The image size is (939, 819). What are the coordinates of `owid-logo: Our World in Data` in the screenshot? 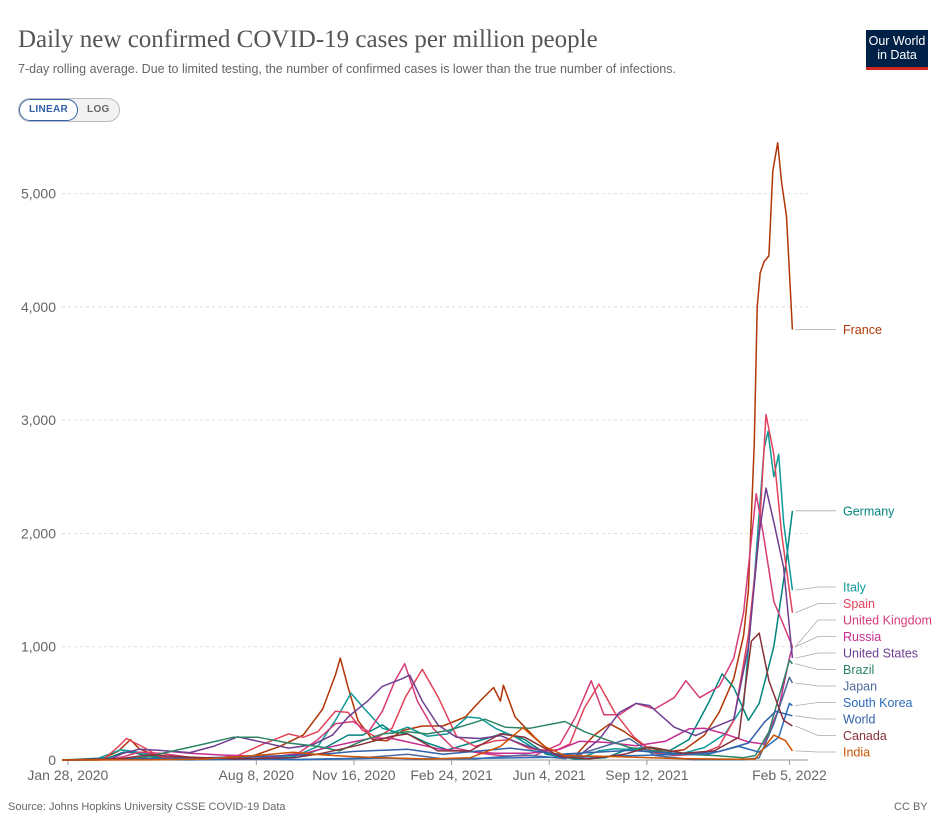 It's located at (897, 50).